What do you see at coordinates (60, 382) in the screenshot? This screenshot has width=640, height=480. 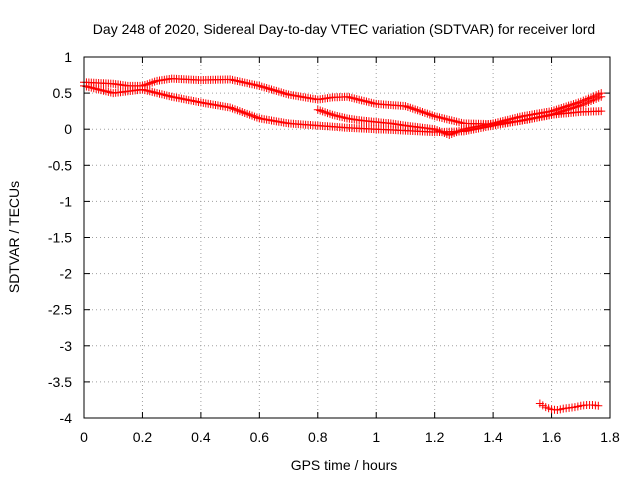 I see `y-tick-label: -3.5` at bounding box center [60, 382].